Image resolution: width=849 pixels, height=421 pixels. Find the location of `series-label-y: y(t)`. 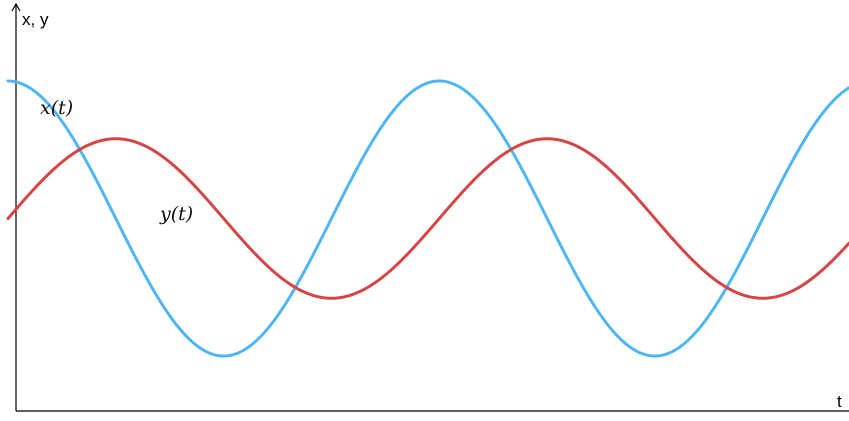

series-label-y: y(t) is located at coordinates (176, 214).